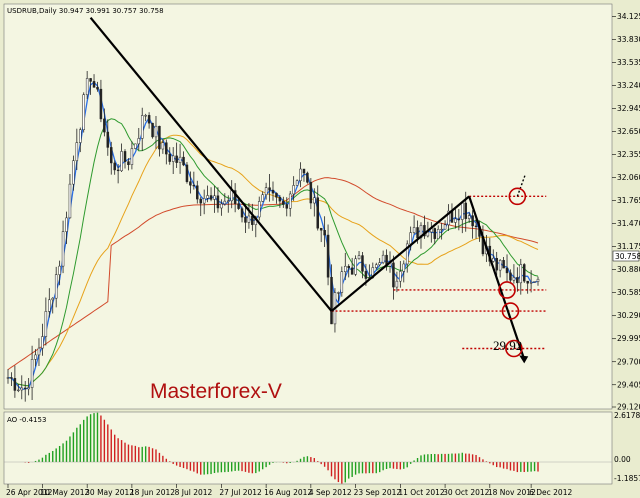 This screenshot has height=498, width=640. What do you see at coordinates (628, 361) in the screenshot?
I see `price-tick-label: 29.700` at bounding box center [628, 361].